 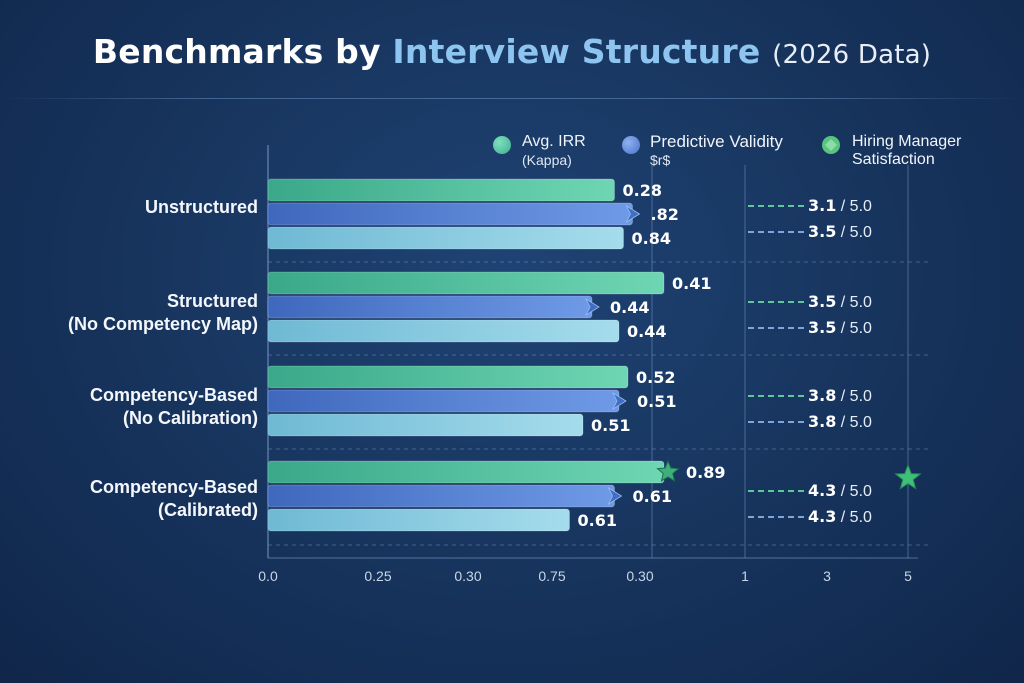 I want to click on bar-value-label: 0.84, so click(x=651, y=238).